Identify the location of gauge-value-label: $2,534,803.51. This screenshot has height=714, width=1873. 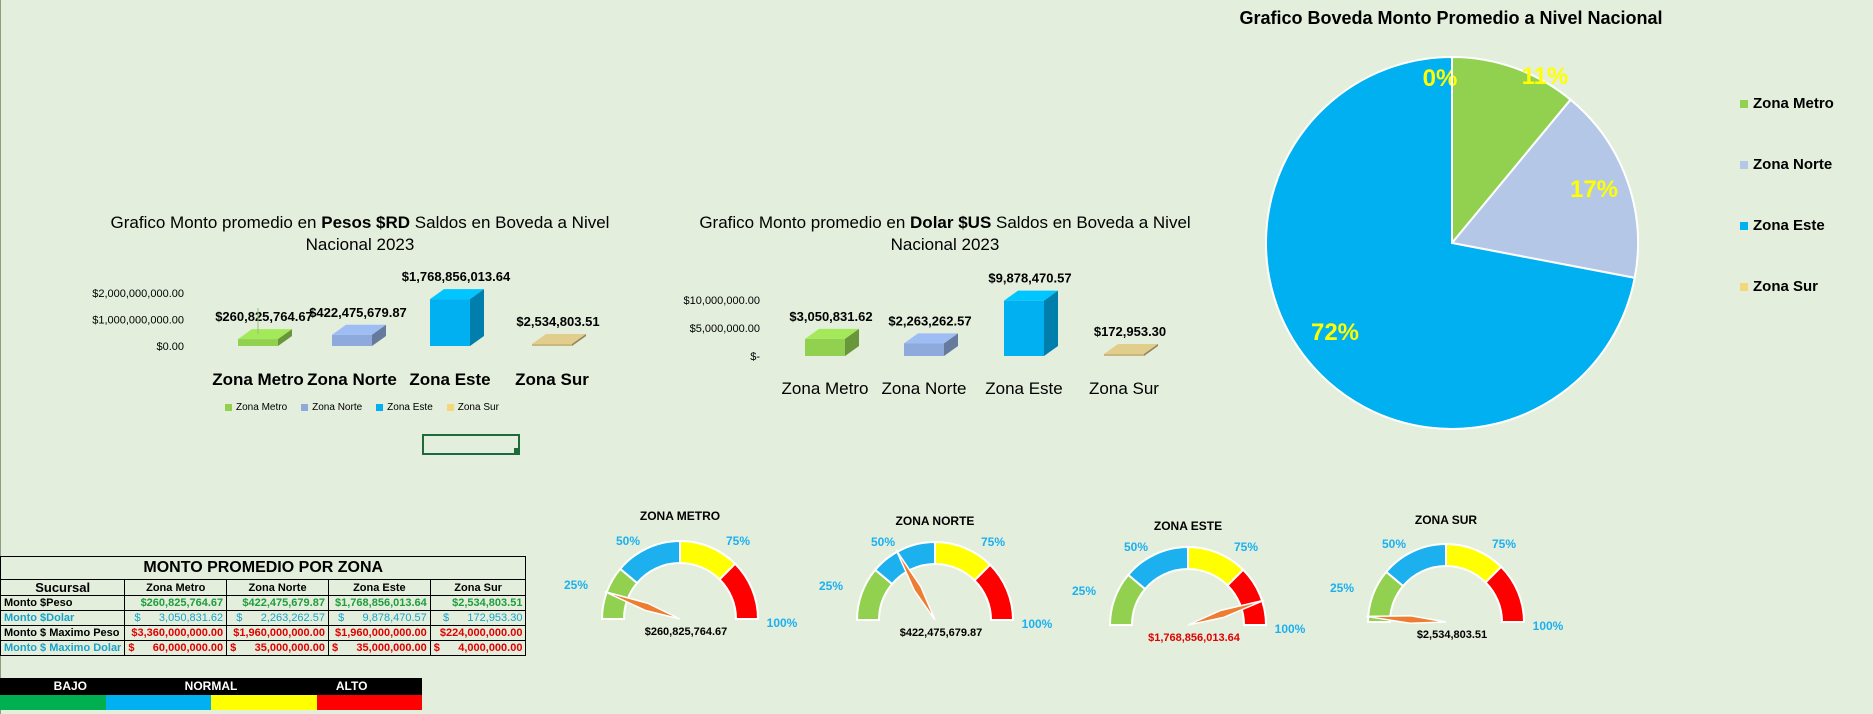
(1452, 635).